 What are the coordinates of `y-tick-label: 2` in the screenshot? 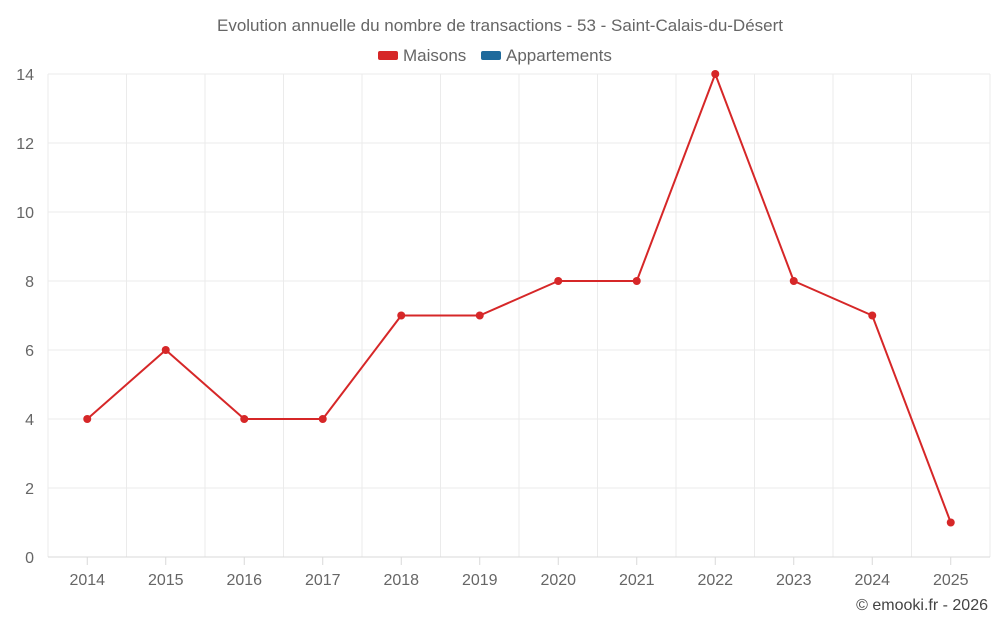 It's located at (29, 489).